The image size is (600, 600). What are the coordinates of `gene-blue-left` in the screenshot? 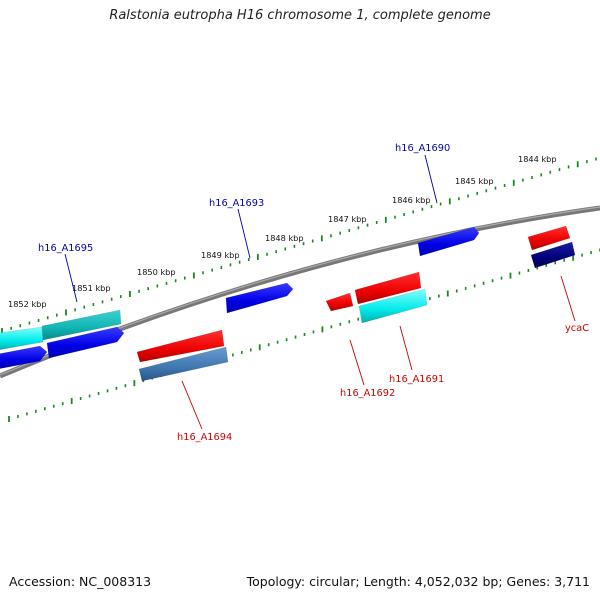 It's located at (24, 357).